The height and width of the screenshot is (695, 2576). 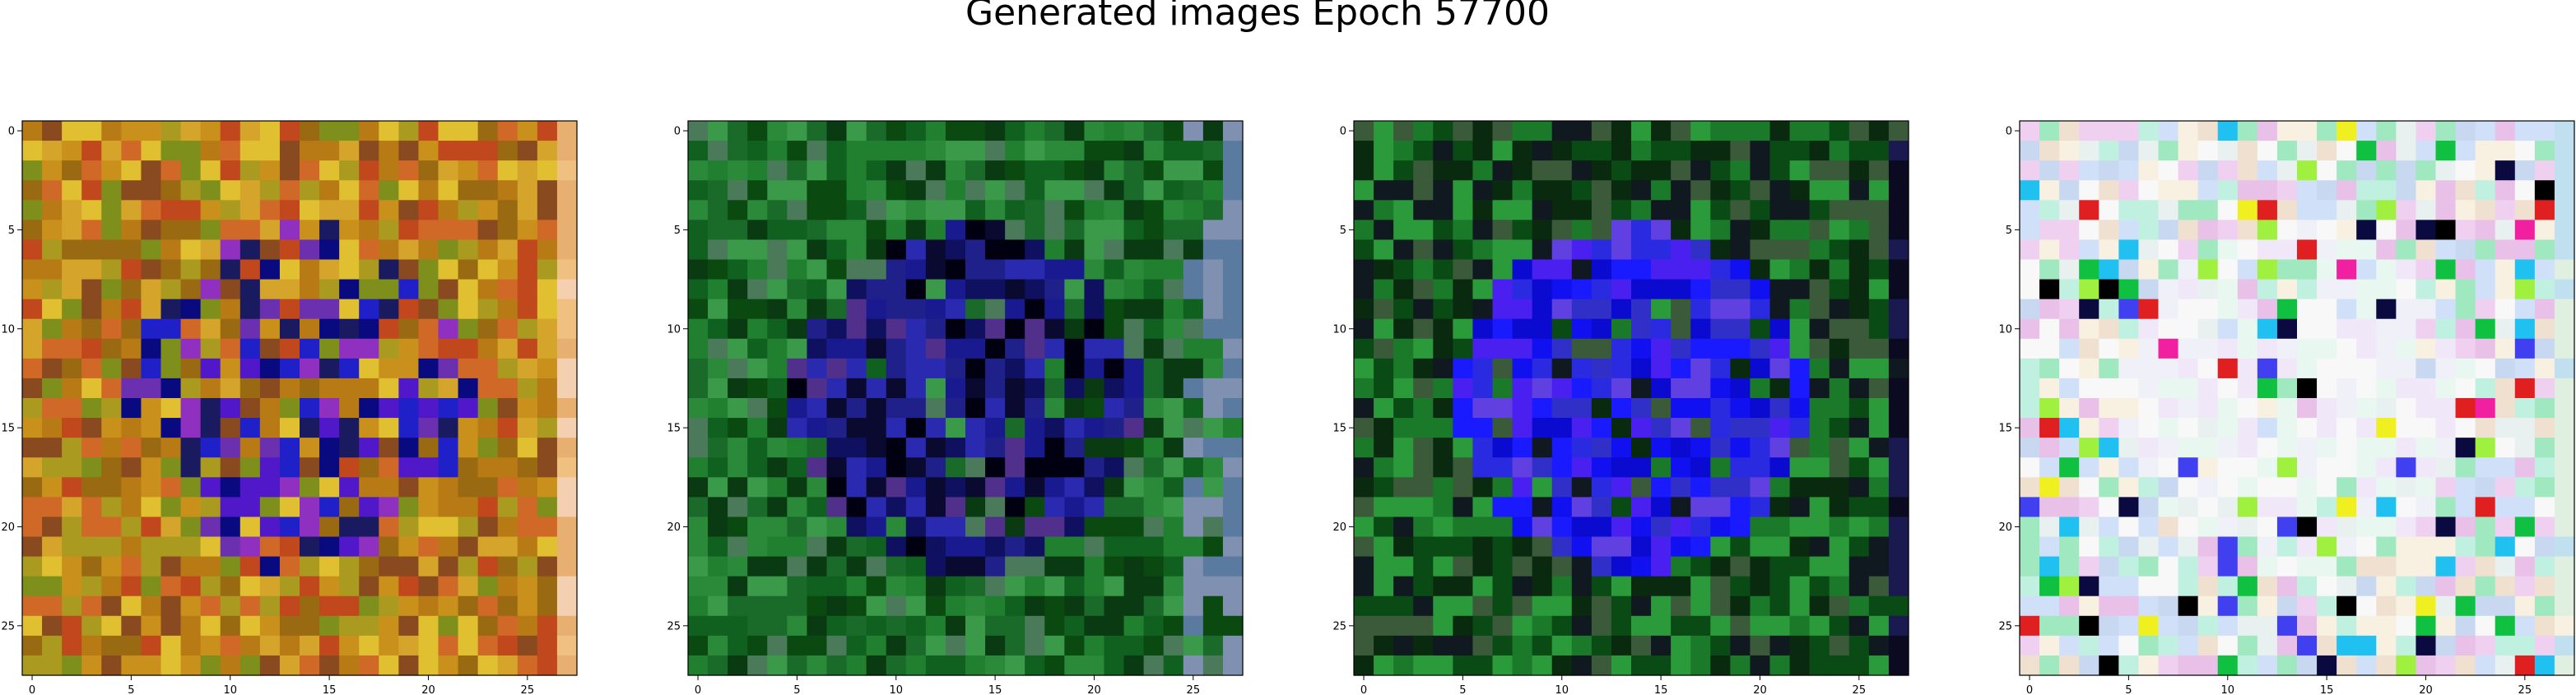 I want to click on y-tick-label: 10, so click(x=8, y=329).